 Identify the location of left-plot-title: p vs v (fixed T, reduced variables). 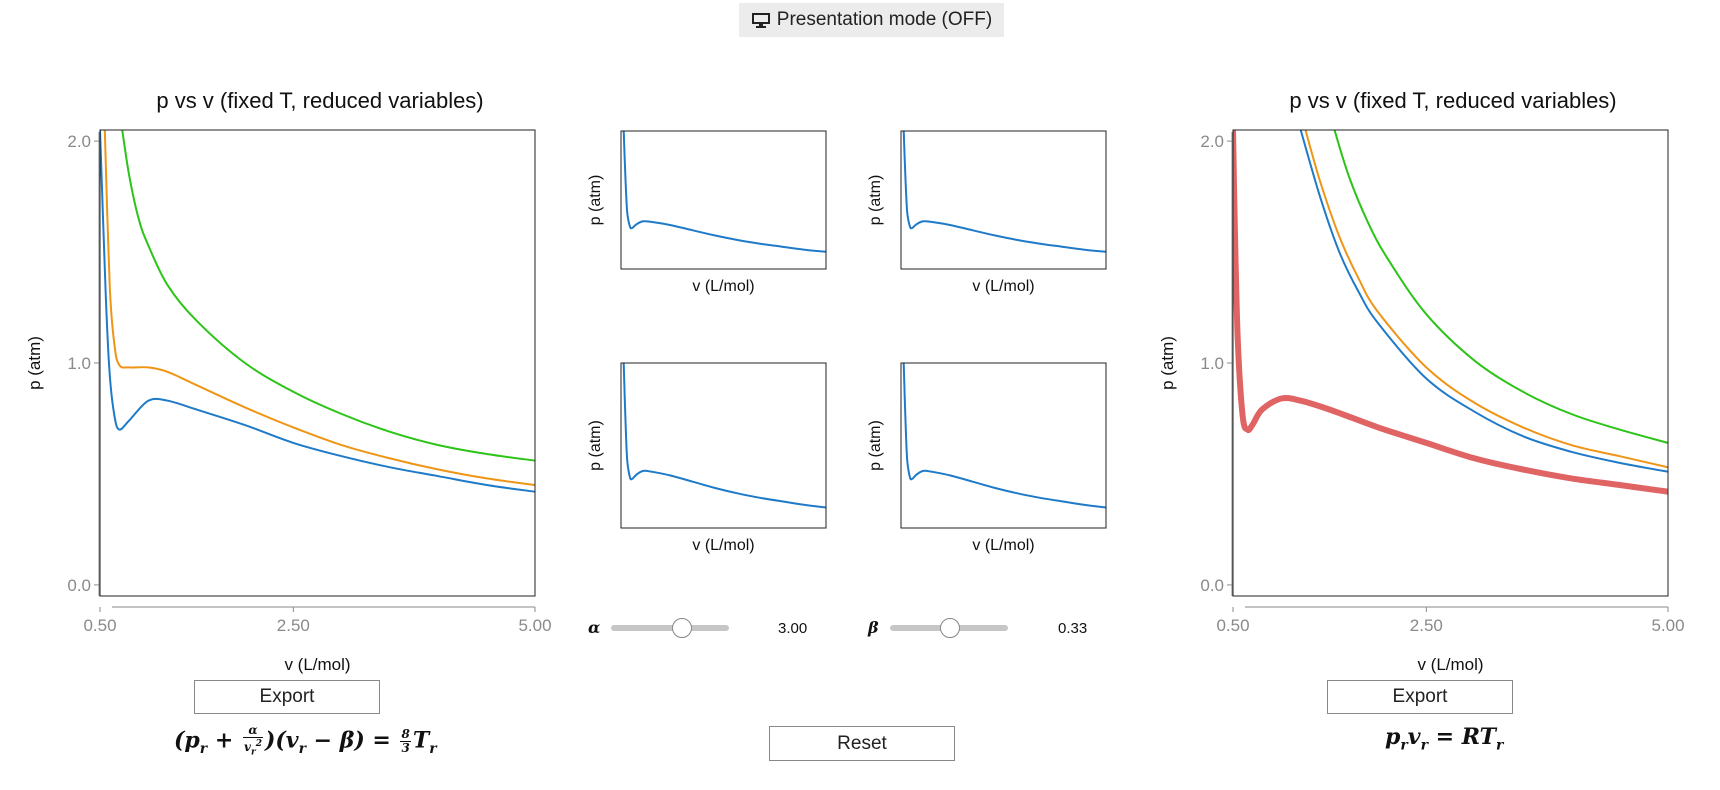
(320, 100).